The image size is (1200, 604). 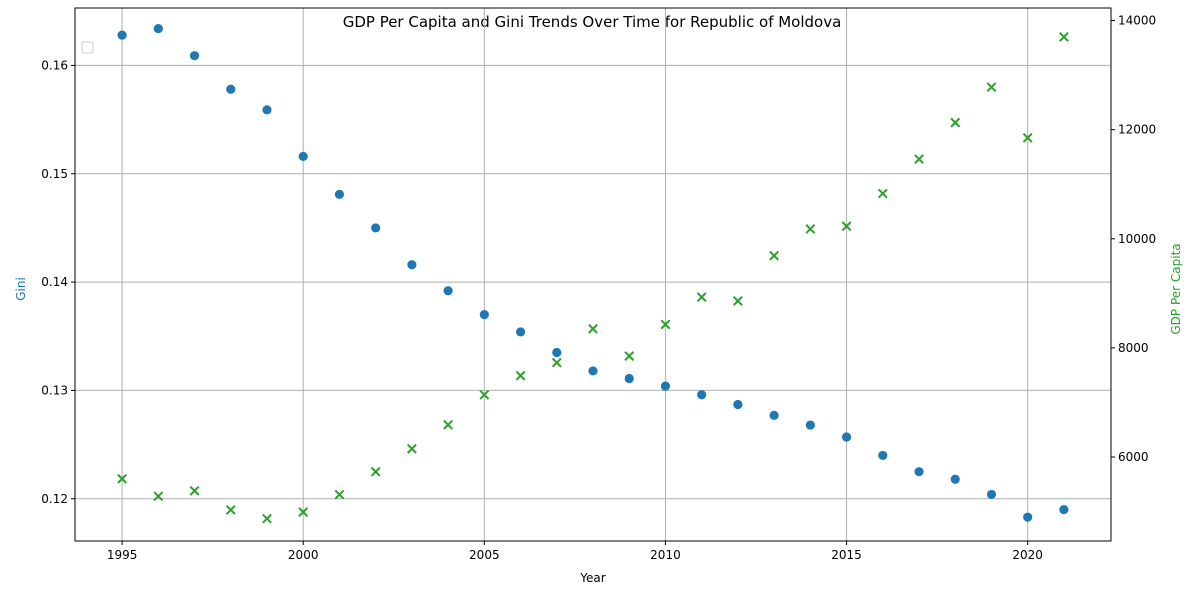 I want to click on y-axis-left-title: Gini, so click(x=21, y=289).